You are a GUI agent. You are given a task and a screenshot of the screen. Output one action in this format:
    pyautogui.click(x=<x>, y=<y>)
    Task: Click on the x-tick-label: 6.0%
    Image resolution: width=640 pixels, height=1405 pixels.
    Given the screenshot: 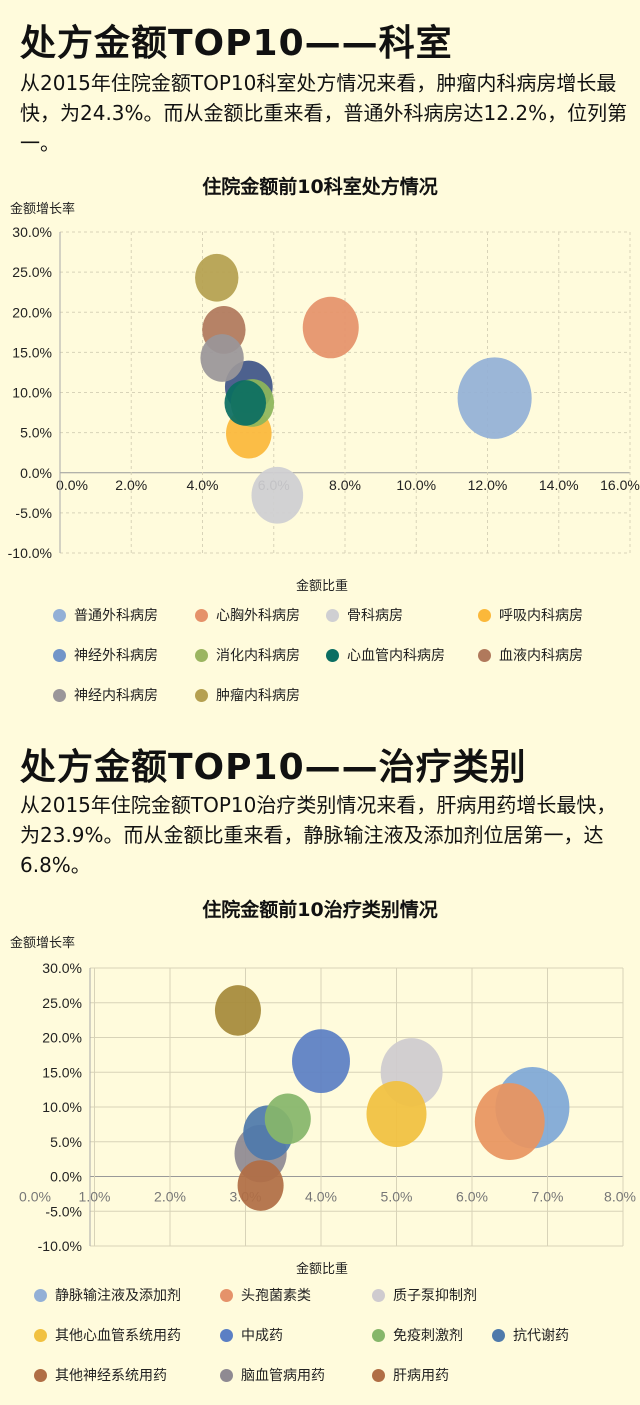 What is the action you would take?
    pyautogui.click(x=472, y=1197)
    